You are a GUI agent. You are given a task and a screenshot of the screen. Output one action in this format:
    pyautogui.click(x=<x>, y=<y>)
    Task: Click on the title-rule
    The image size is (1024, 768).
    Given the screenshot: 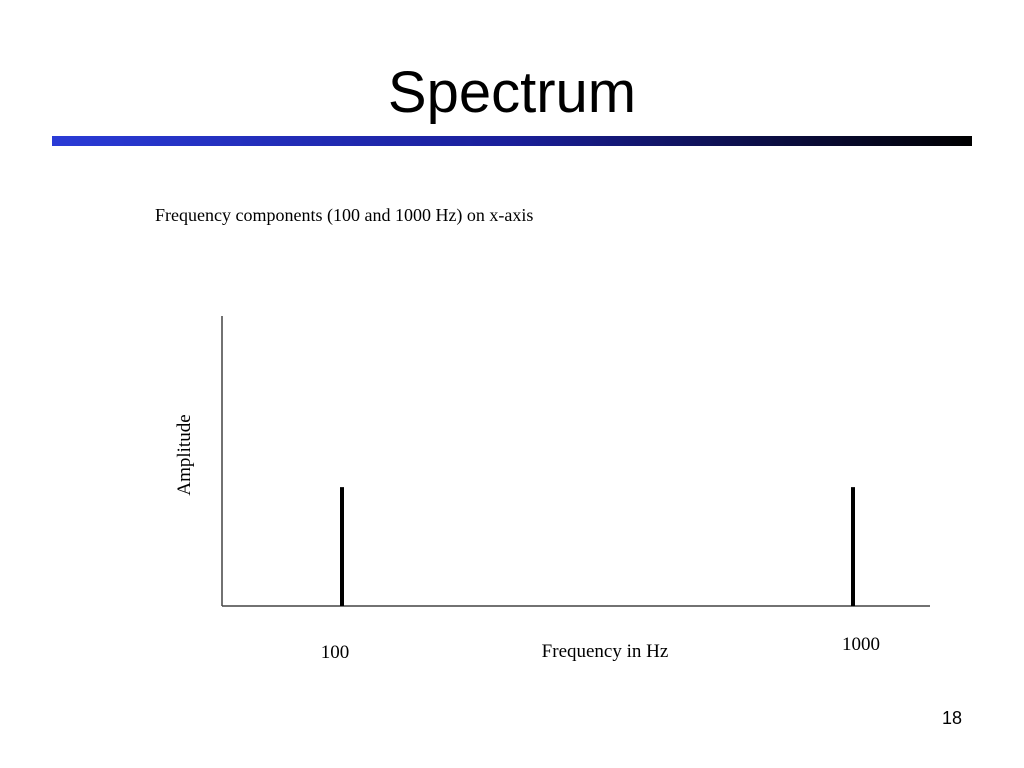 What is the action you would take?
    pyautogui.click(x=512, y=141)
    